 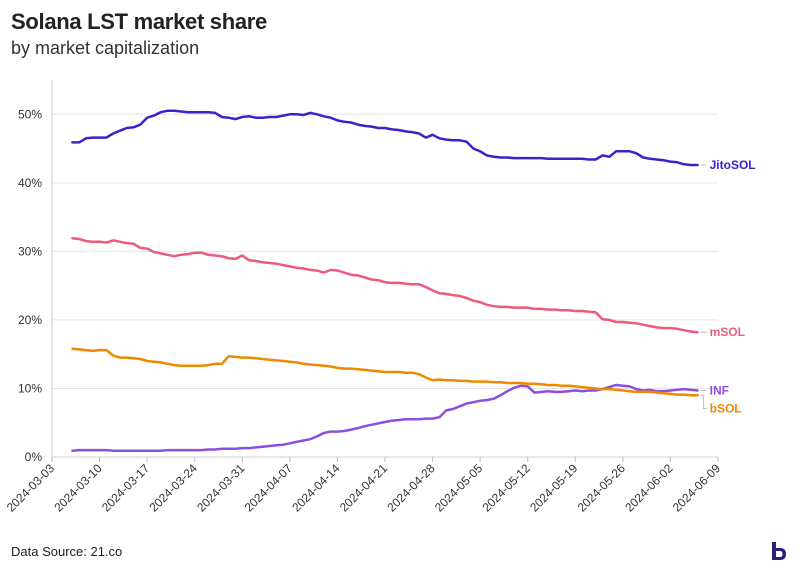 What do you see at coordinates (779, 551) in the screenshot?
I see `logo-icon` at bounding box center [779, 551].